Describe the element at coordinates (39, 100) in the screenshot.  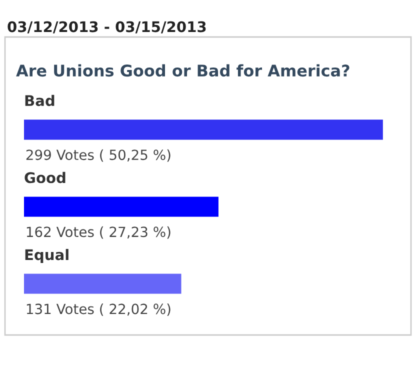
I see `y-tick-label: Bad` at that location.